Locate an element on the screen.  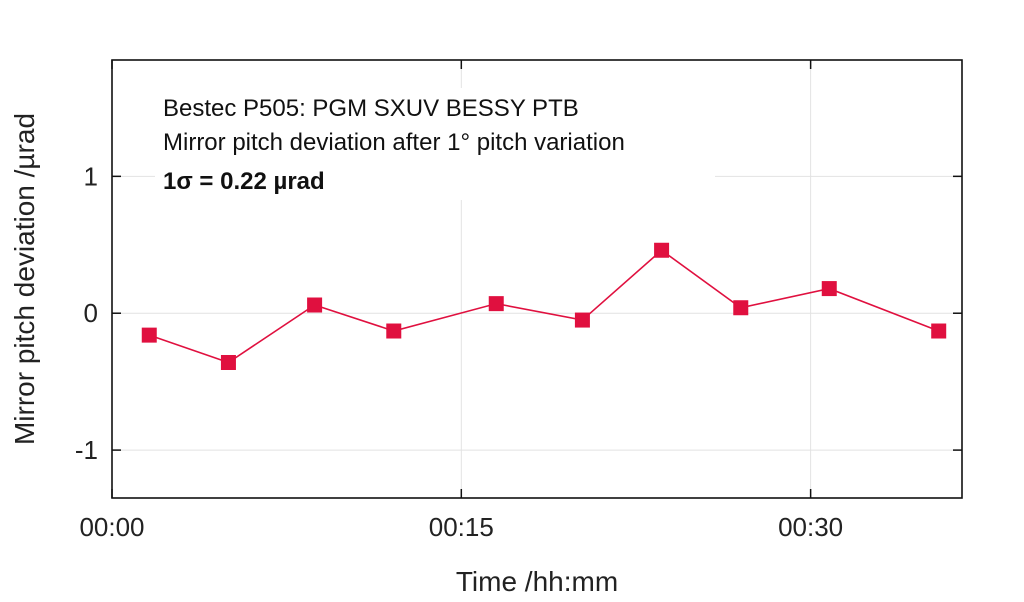
x-tick-label: 00:15 is located at coordinates (461, 527).